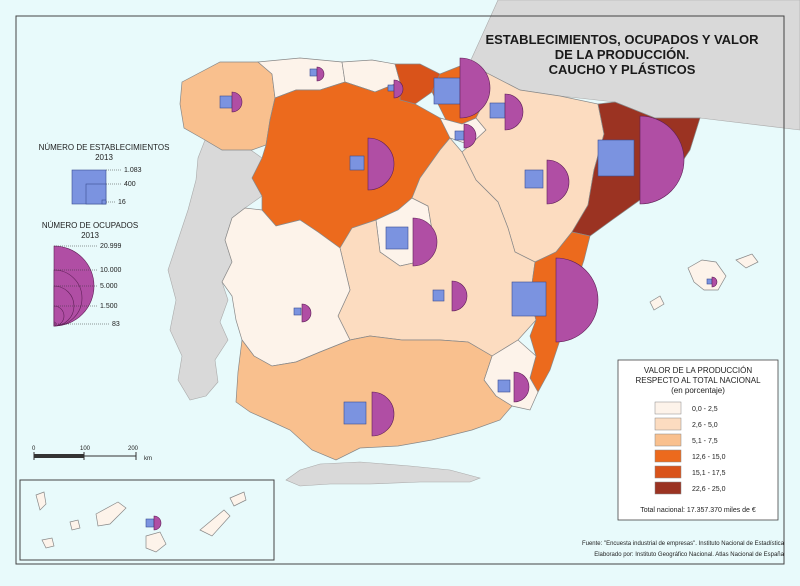 This screenshot has width=800, height=586. What do you see at coordinates (709, 457) in the screenshot?
I see `legend-class-label: 12,6 - 15,0` at bounding box center [709, 457].